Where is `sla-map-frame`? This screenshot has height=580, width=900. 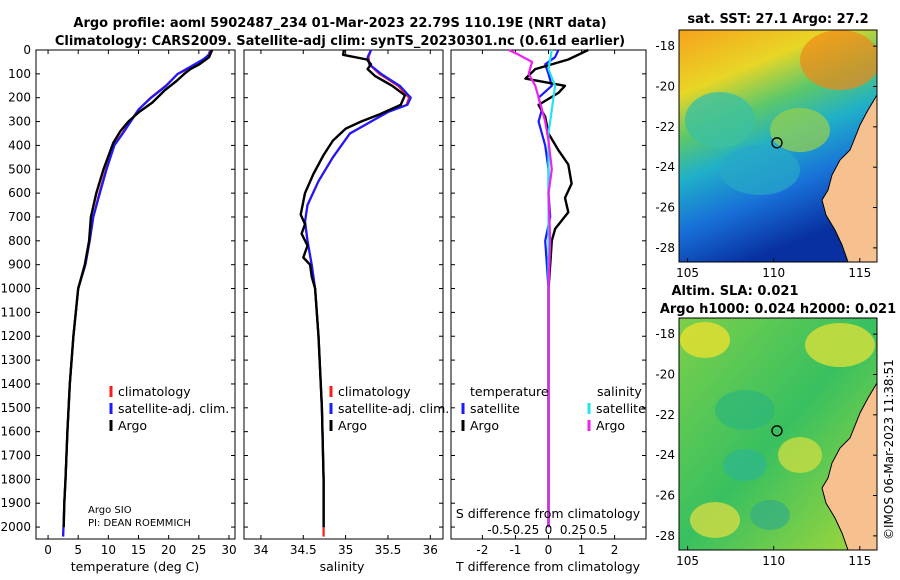
sla-map-frame is located at coordinates (778, 434).